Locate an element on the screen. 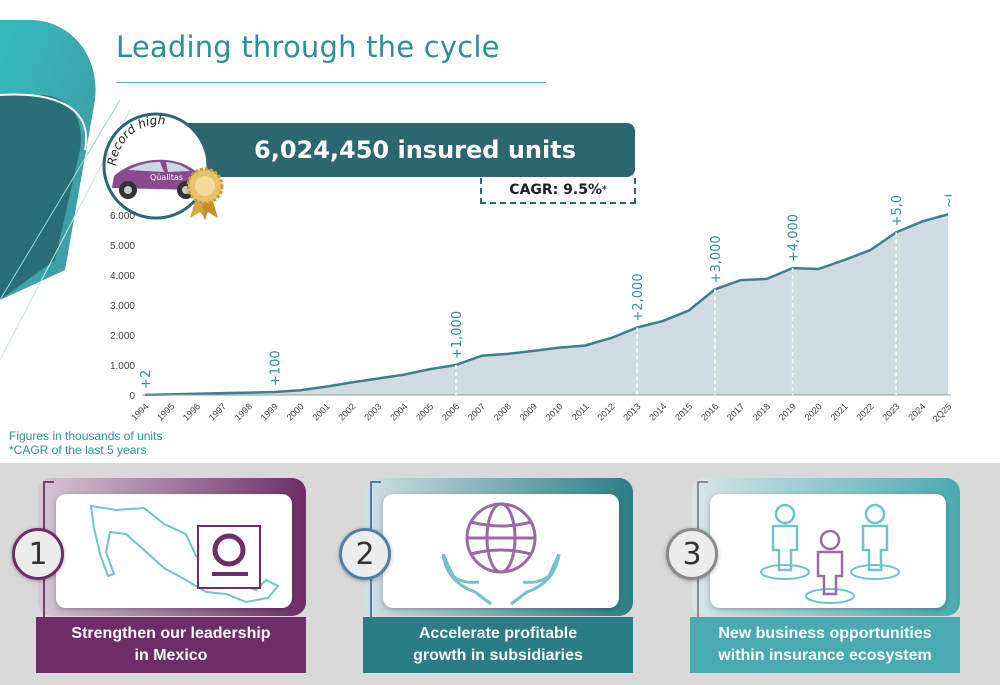 The width and height of the screenshot is (1000, 685). cagr-text: CAGR: 9.5% is located at coordinates (555, 190).